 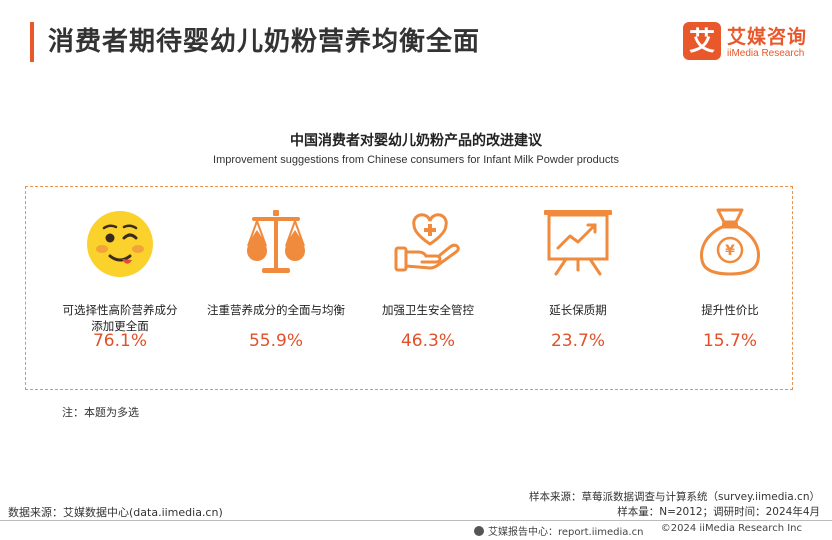 What do you see at coordinates (577, 341) in the screenshot?
I see `suggestion-value: 23.7%` at bounding box center [577, 341].